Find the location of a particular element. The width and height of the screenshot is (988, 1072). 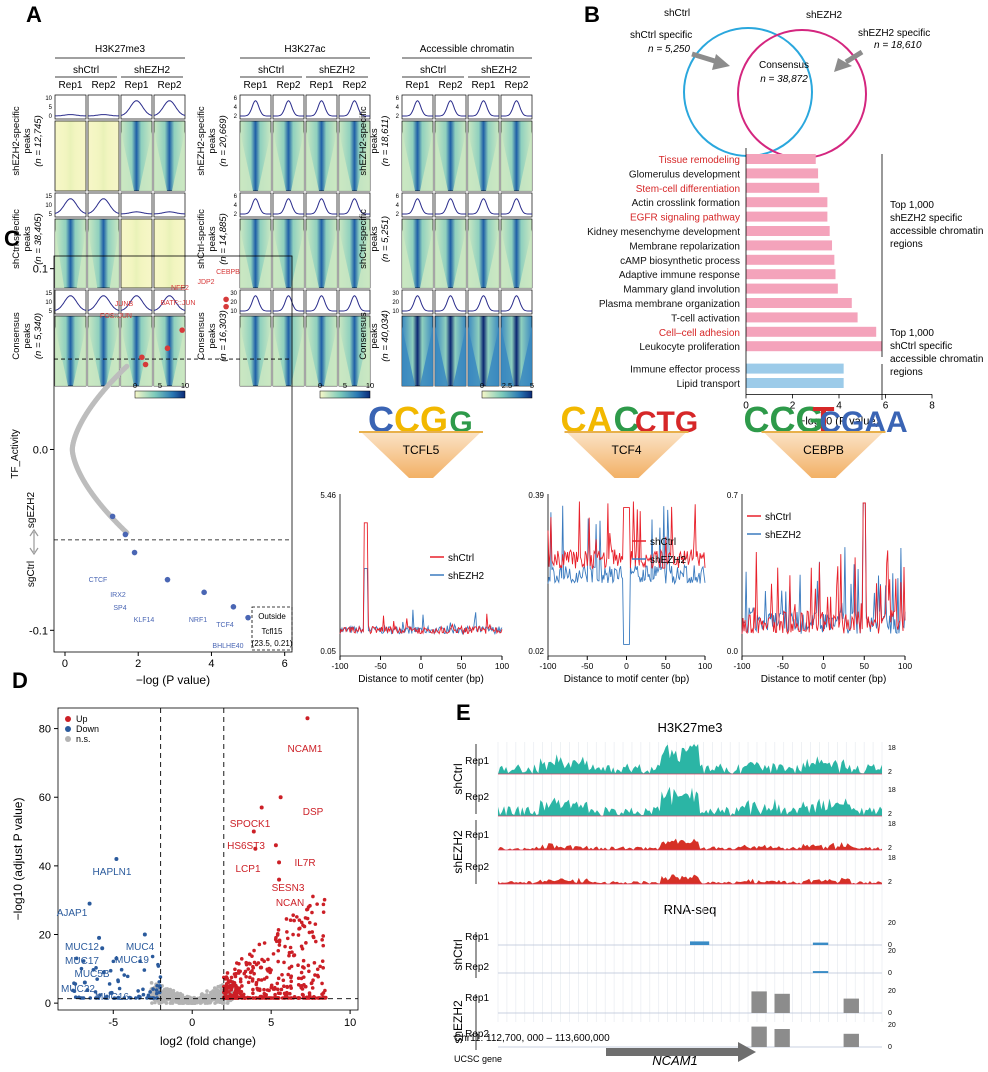

heatmap-ytick: 2 is located at coordinates (236, 215).